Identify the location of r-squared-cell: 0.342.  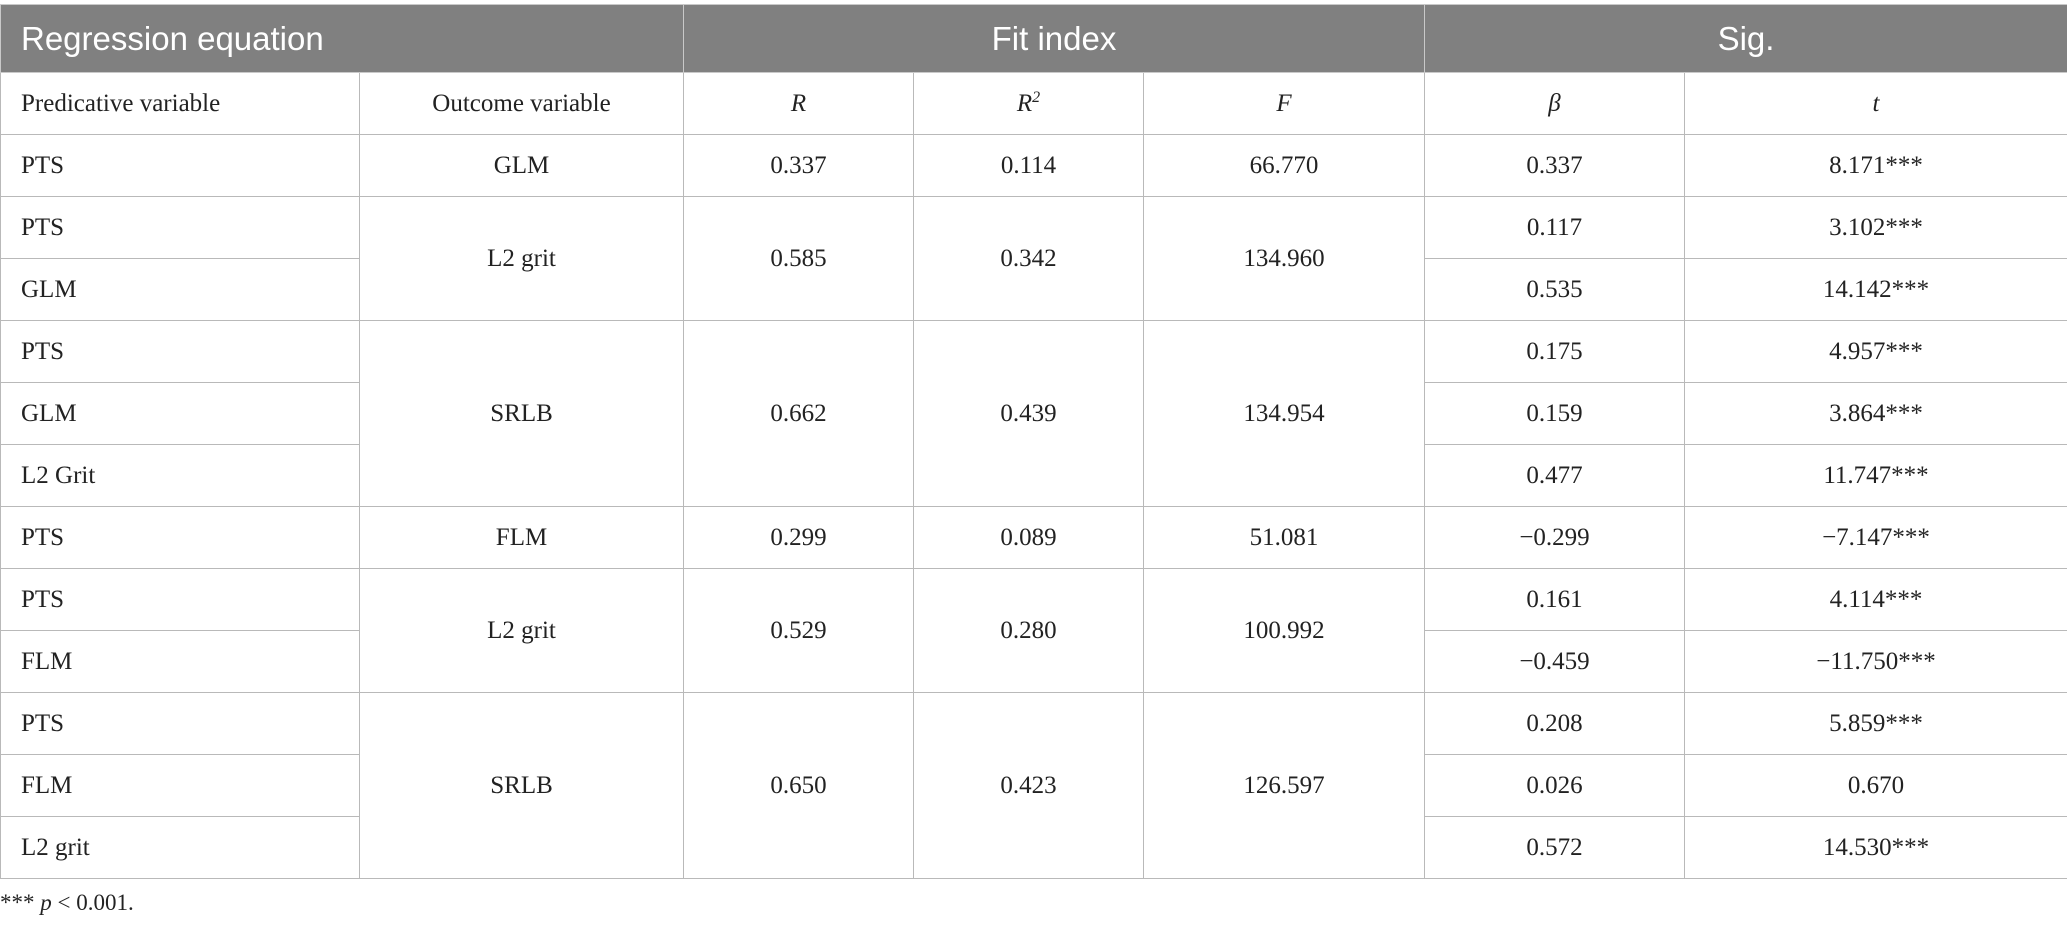
(1028, 258).